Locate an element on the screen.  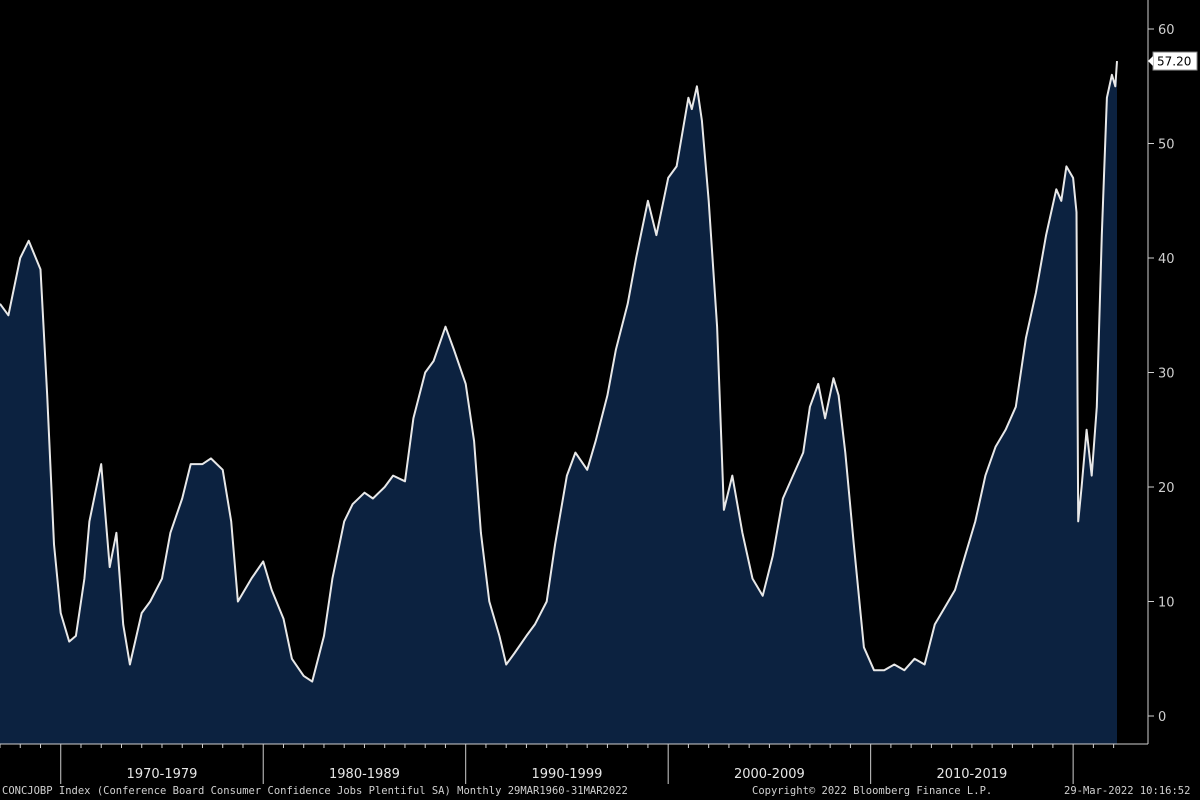
y-axis: 0 10 20 30 40 50 60 57.20 is located at coordinates (1172, 372).